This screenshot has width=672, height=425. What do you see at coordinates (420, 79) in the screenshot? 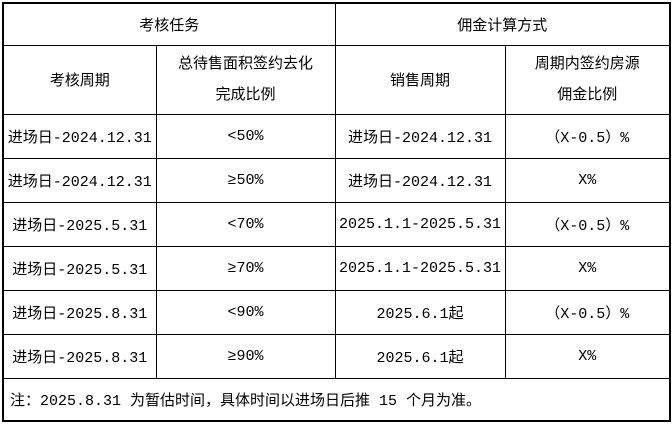
I see `col-header-sales-period: 销售周期` at bounding box center [420, 79].